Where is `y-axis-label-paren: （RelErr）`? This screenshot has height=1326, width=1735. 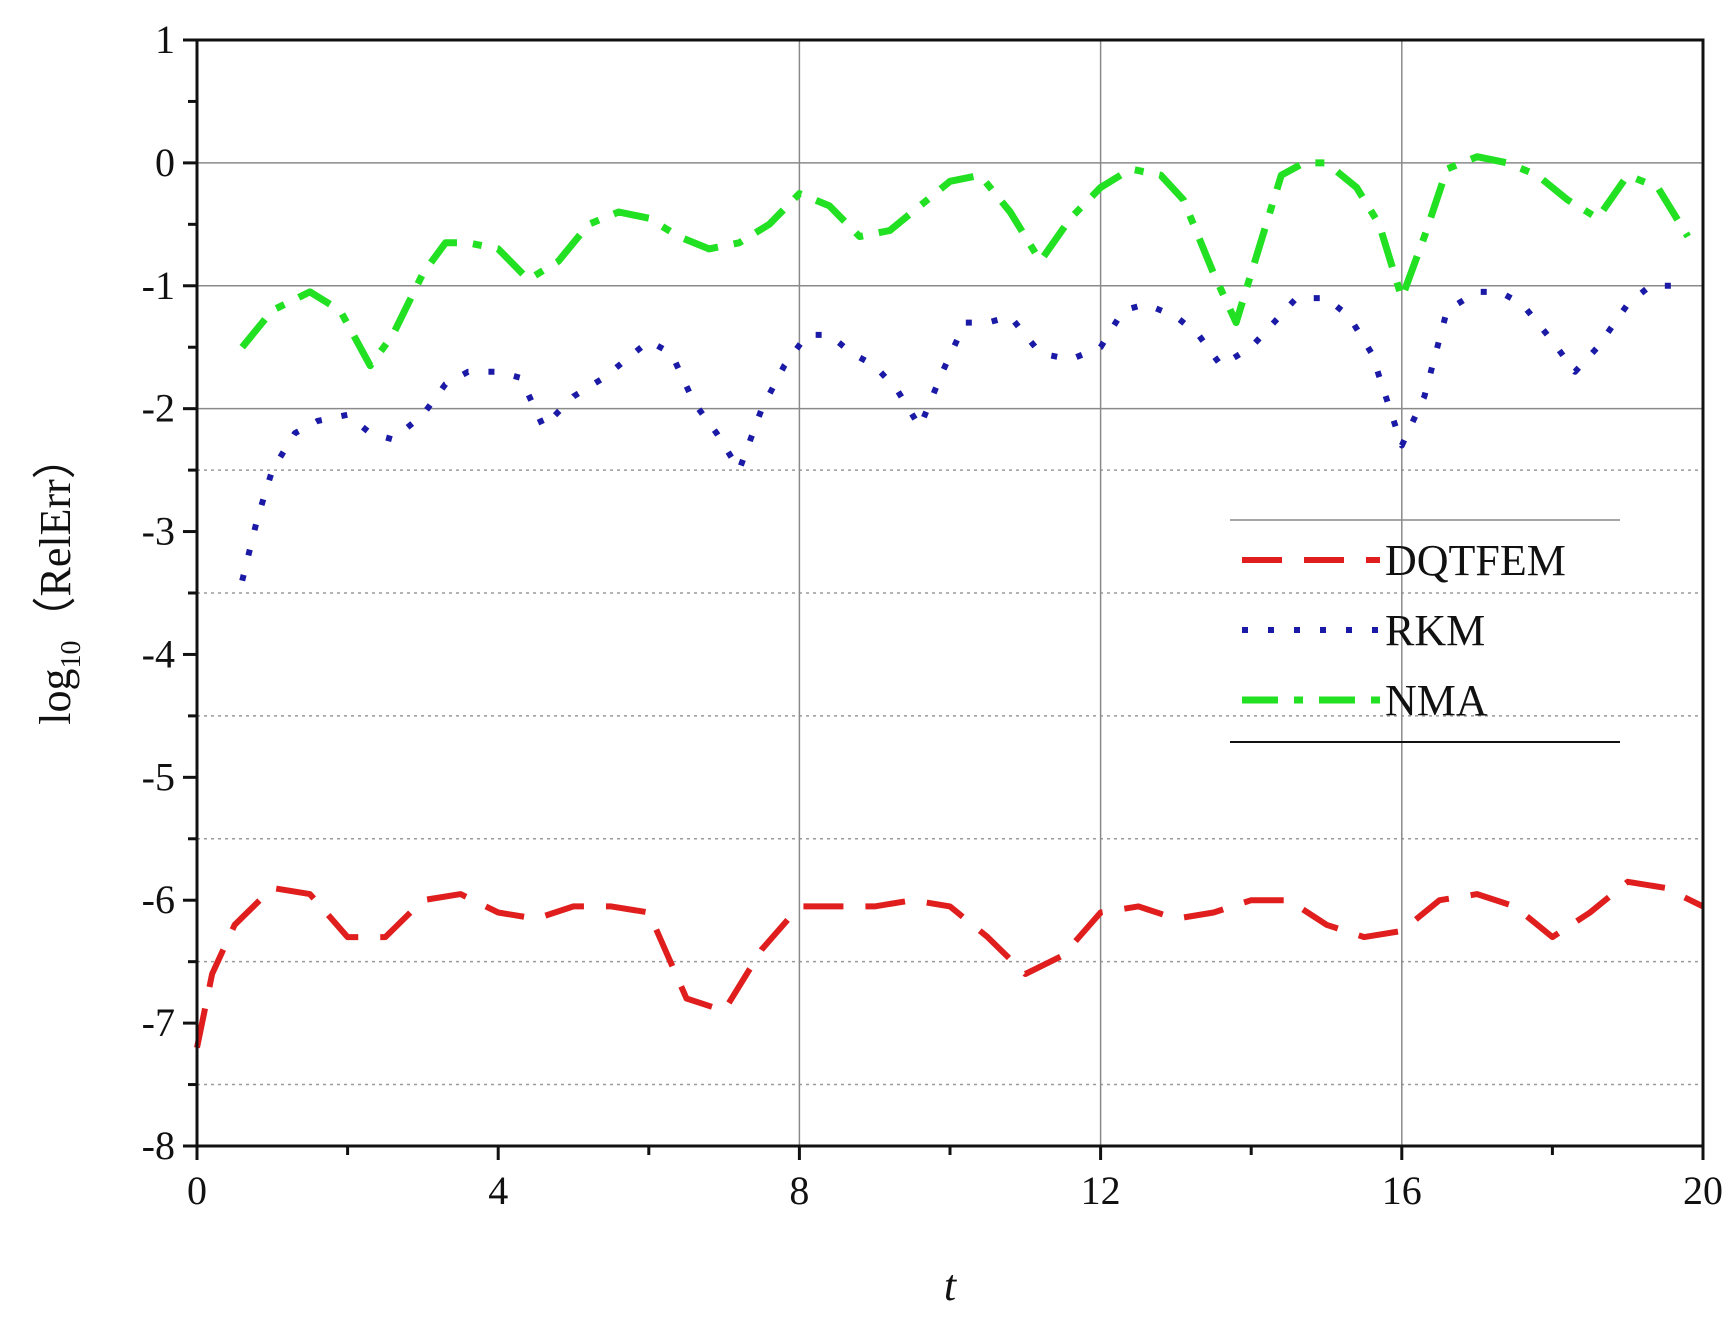
y-axis-label-paren: （RelErr） is located at coordinates (55, 537).